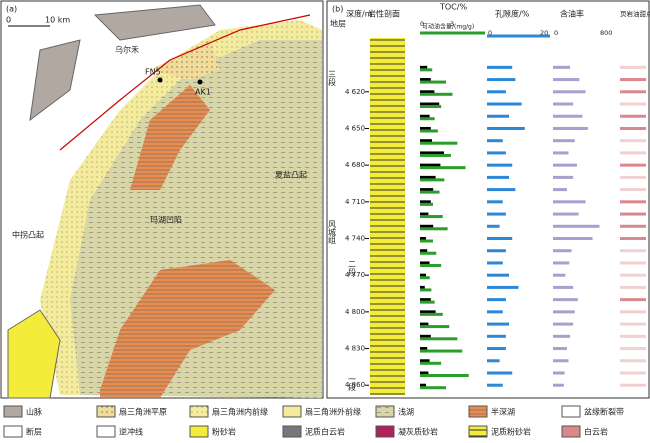 Image resolution: width=650 pixels, height=443 pixels. I want to click on place-label: 乌尔禾, so click(127, 50).